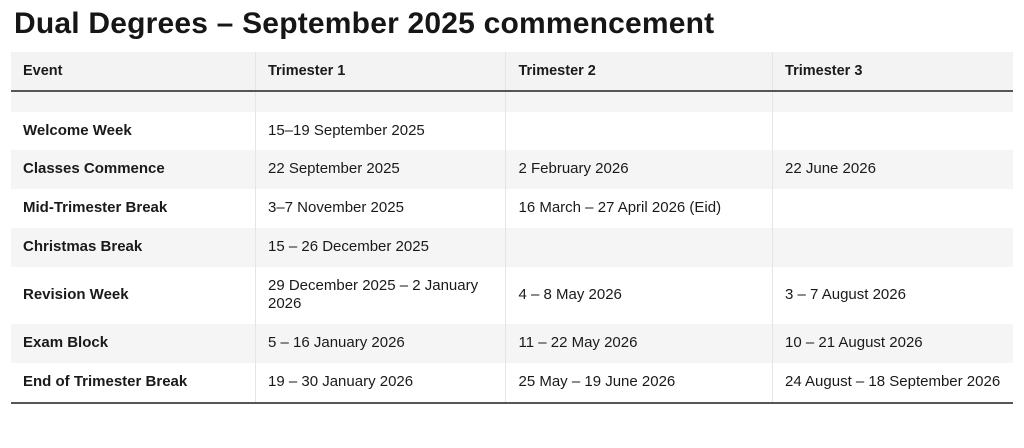  Describe the element at coordinates (892, 382) in the screenshot. I see `date-cell: 24 August – 18 September 2026` at that location.